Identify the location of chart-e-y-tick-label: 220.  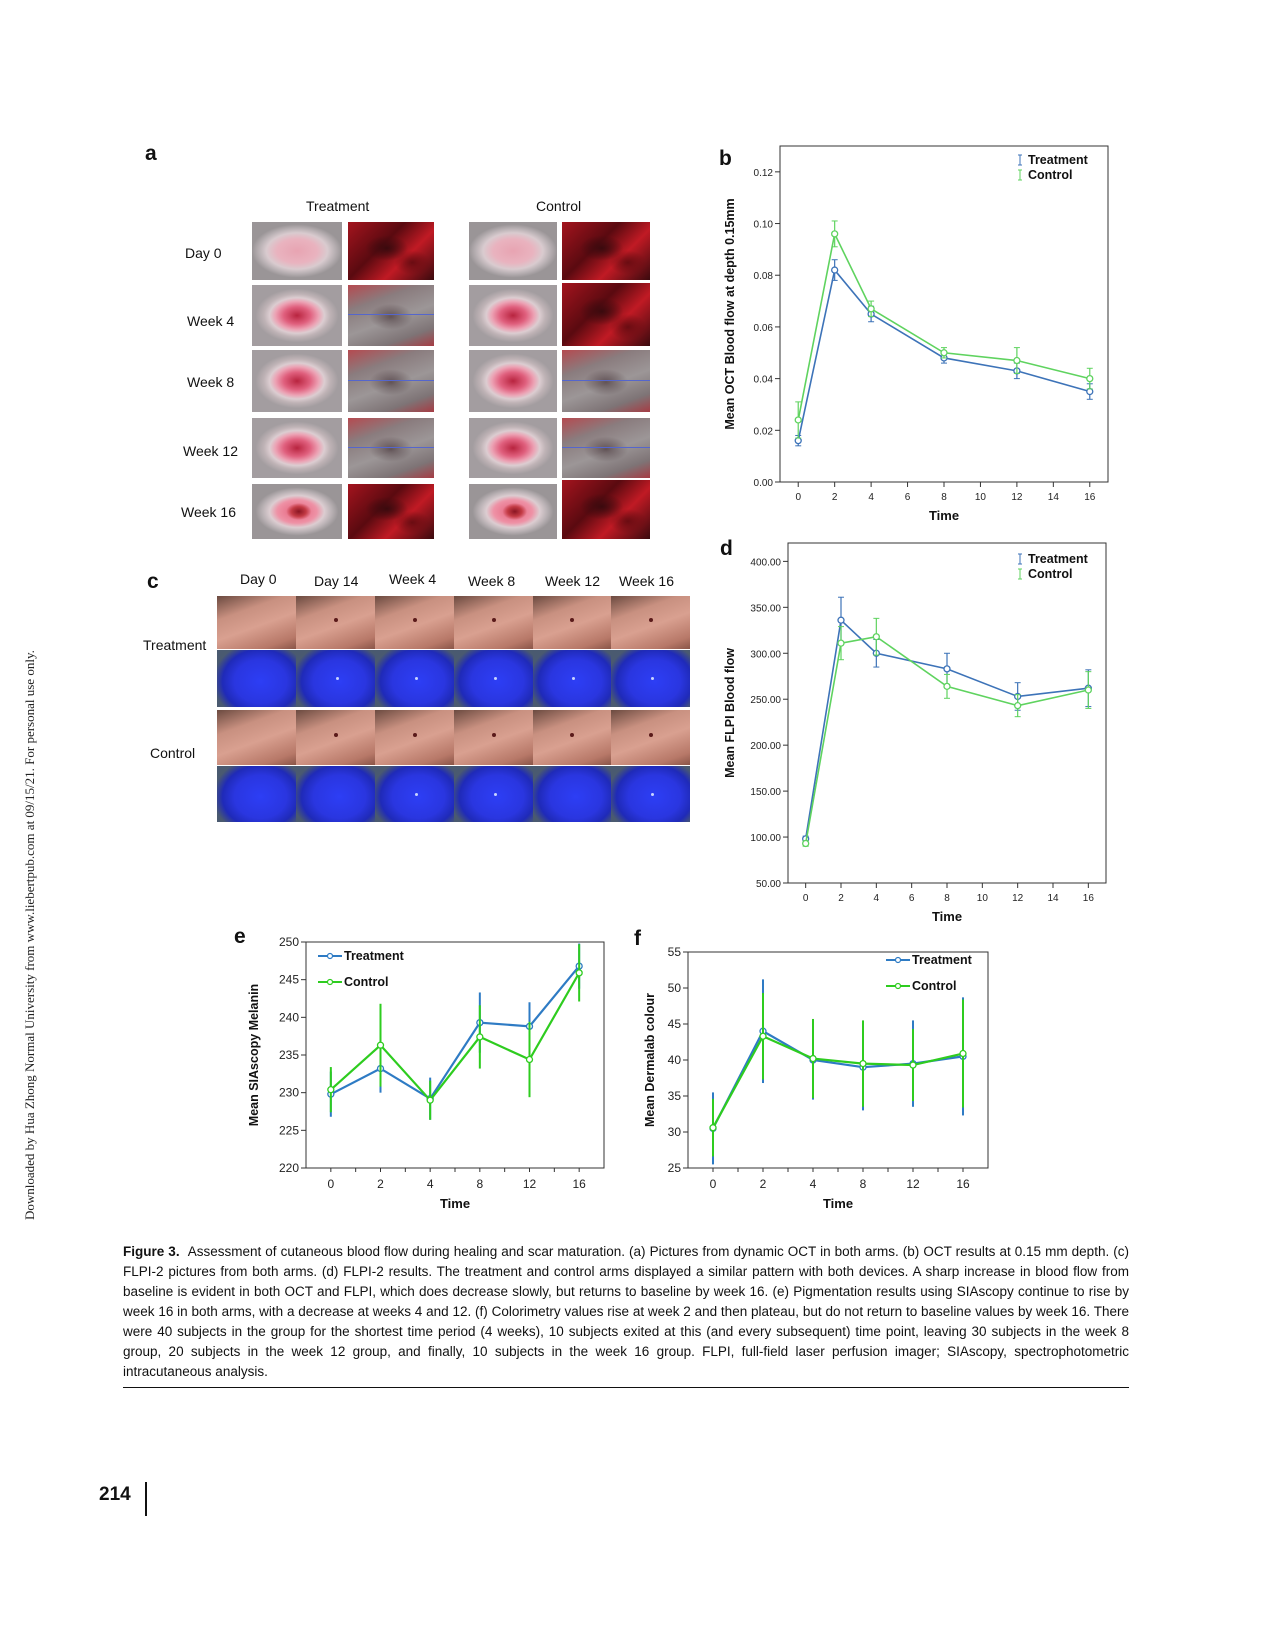
(289, 1168).